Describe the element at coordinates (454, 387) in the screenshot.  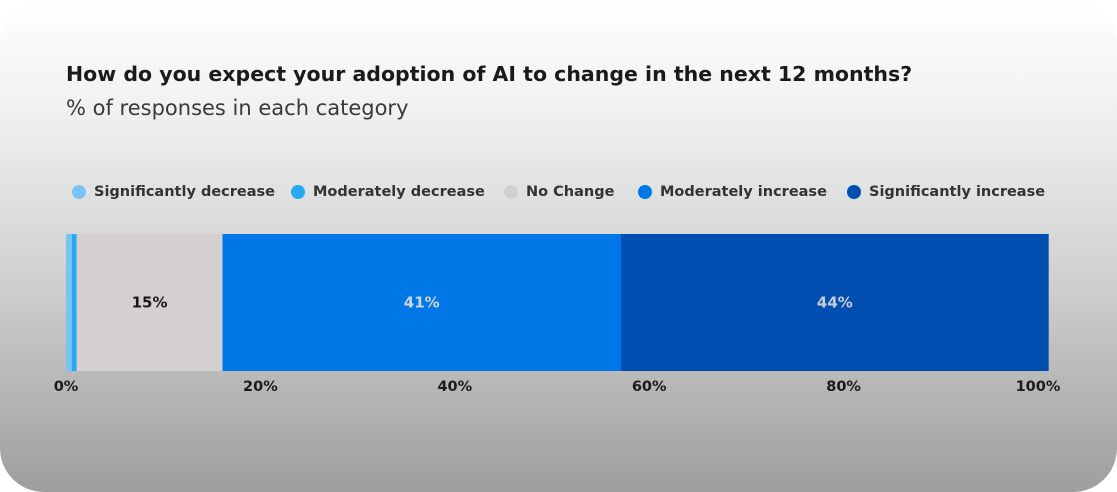
I see `x-tick-label: 40%` at that location.